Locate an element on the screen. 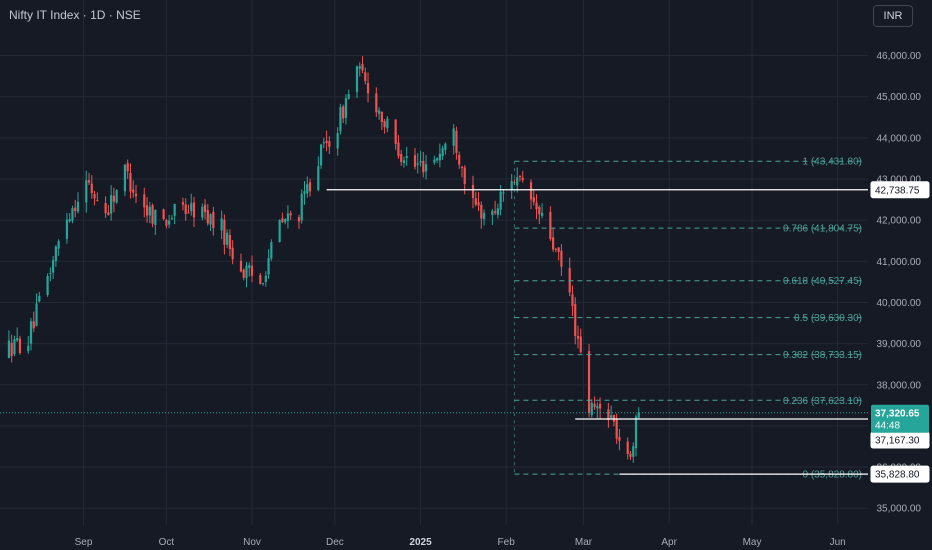  price-tick-label: 35,000.00 is located at coordinates (899, 509).